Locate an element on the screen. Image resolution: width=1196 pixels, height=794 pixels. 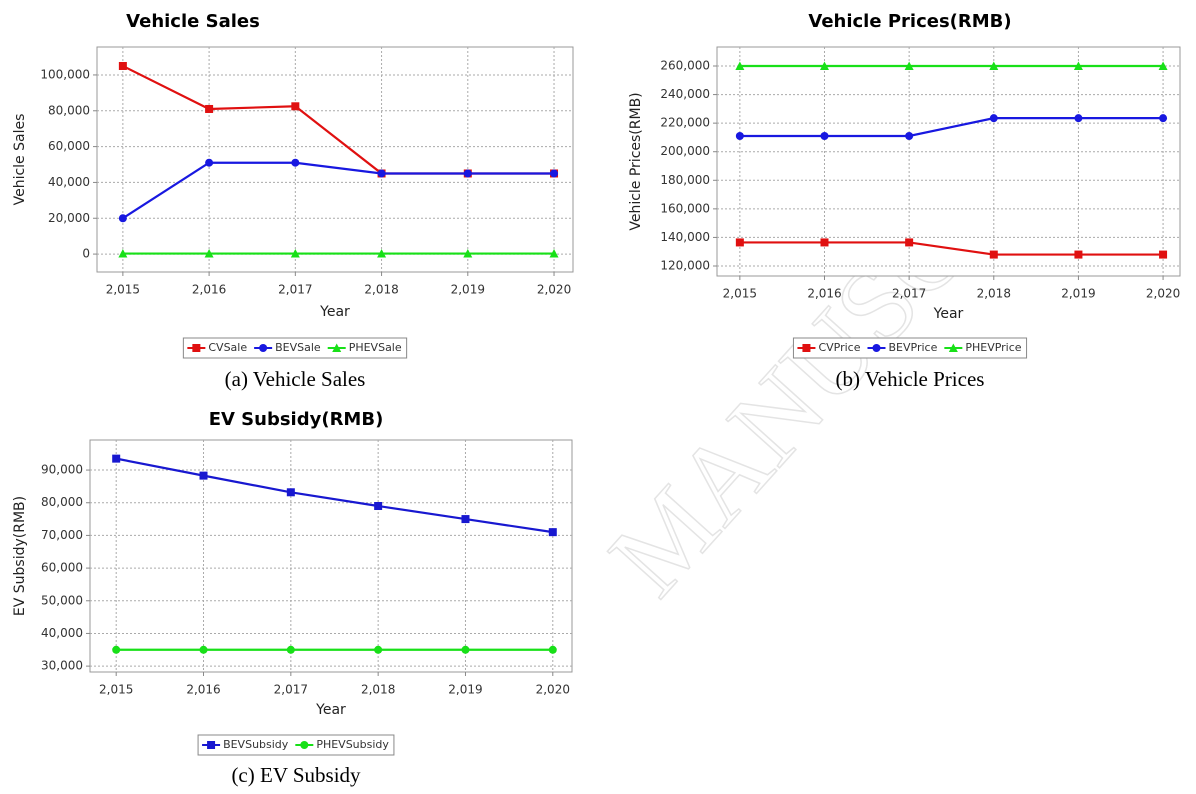
y-tick-label: 200,000 is located at coordinates (685, 151).